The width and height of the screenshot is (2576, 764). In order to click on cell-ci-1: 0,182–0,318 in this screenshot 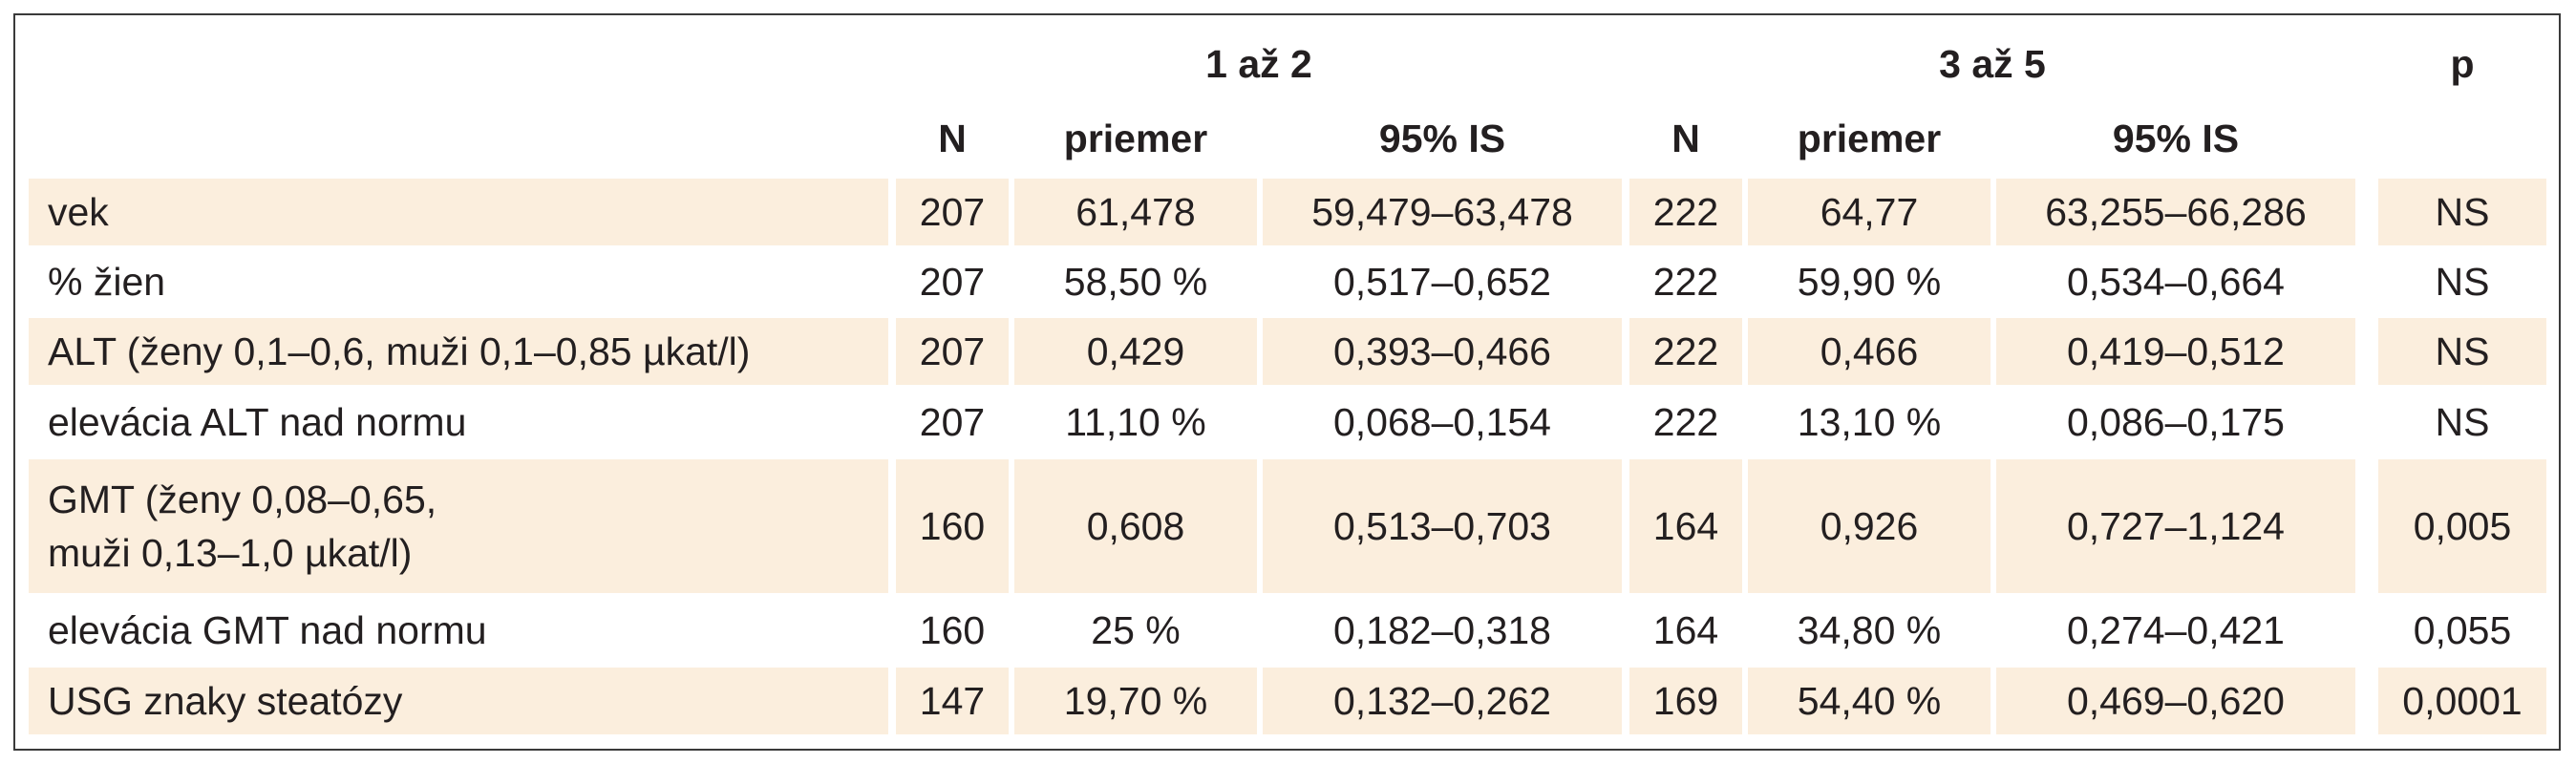, I will do `click(1441, 630)`.